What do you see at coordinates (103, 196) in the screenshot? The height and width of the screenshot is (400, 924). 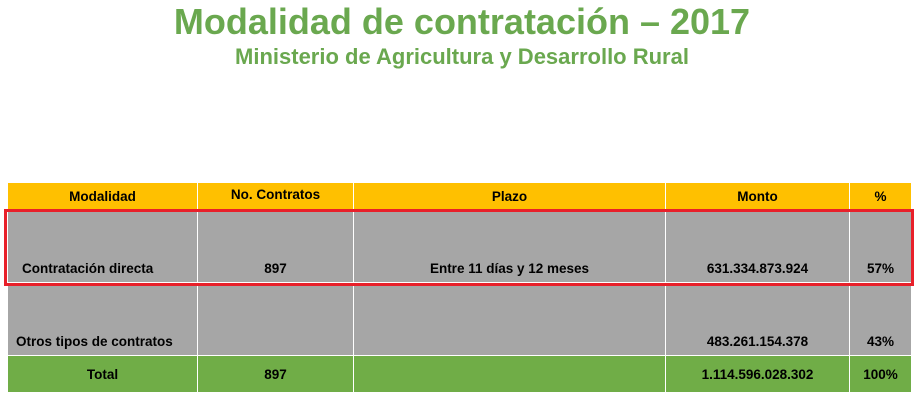 I see `header-modalidad: Modalidad` at bounding box center [103, 196].